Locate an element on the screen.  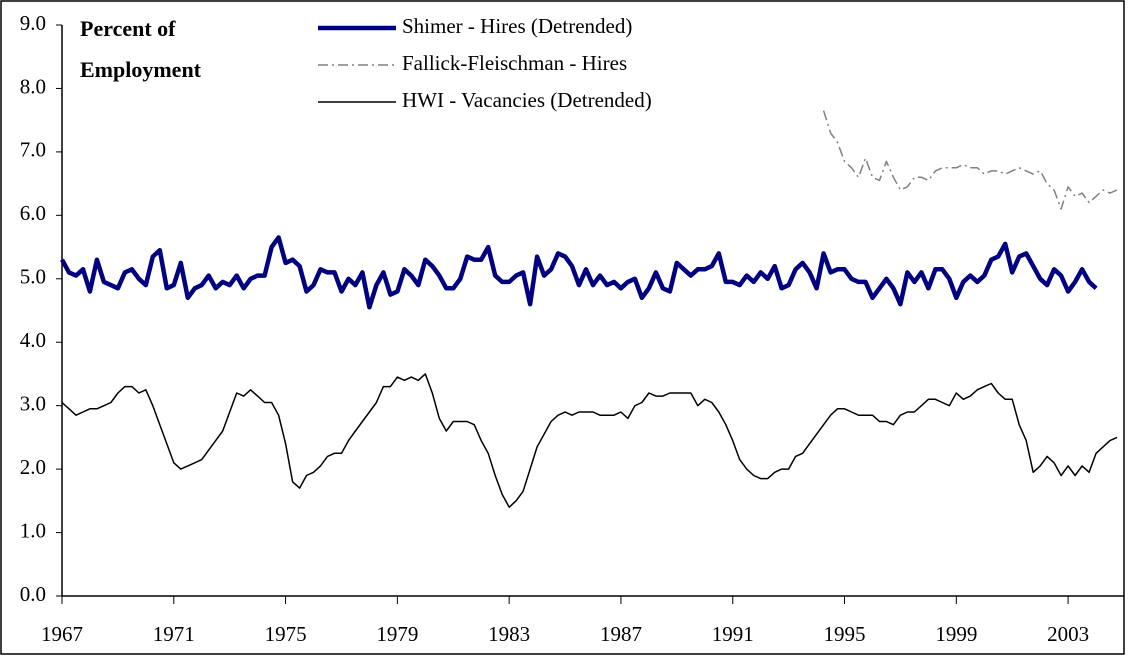
annotation: Percent of is located at coordinates (128, 28).